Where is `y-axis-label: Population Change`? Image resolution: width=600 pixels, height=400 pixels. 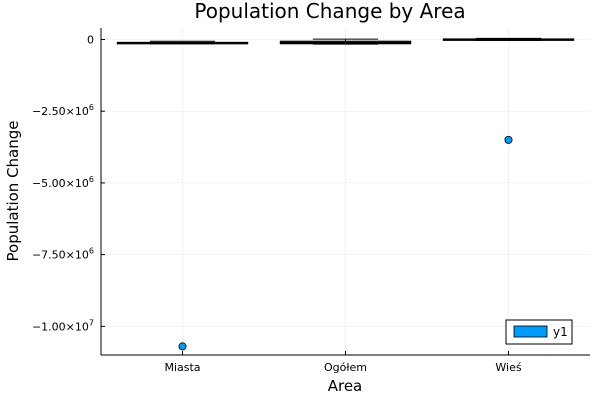
y-axis-label: Population Change is located at coordinates (13, 190).